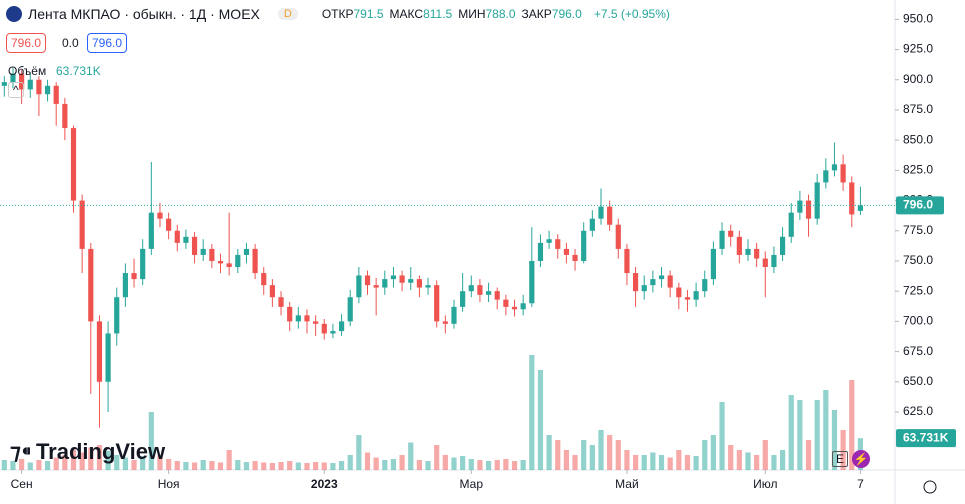  What do you see at coordinates (406, 14) in the screenshot?
I see `ohlc-label: МАКС` at bounding box center [406, 14].